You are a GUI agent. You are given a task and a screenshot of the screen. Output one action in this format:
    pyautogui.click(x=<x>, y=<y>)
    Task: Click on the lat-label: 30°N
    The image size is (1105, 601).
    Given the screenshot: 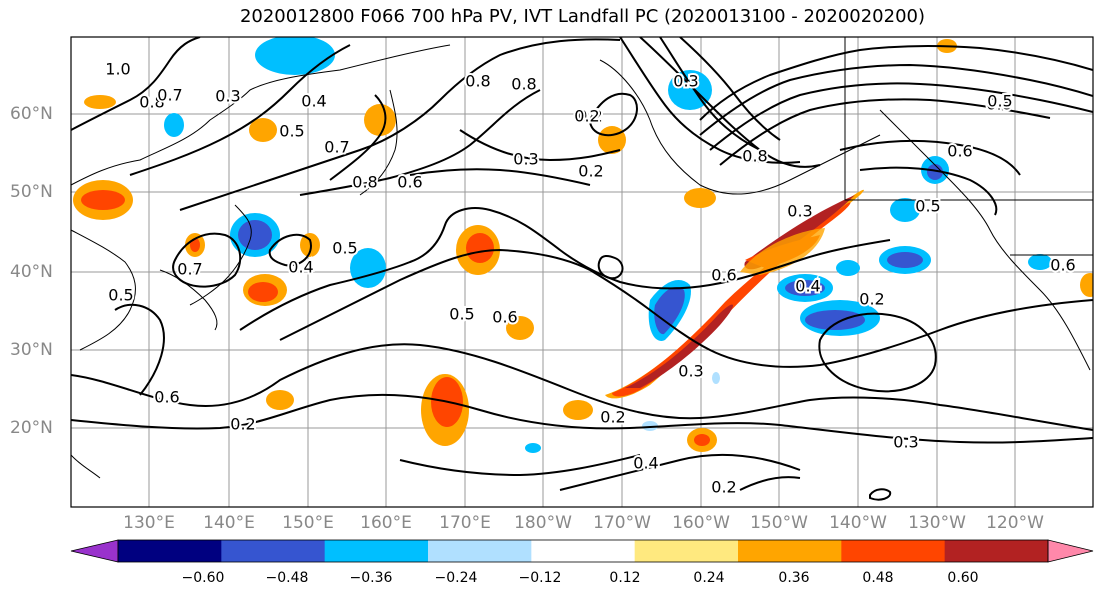 What is the action you would take?
    pyautogui.click(x=31, y=350)
    